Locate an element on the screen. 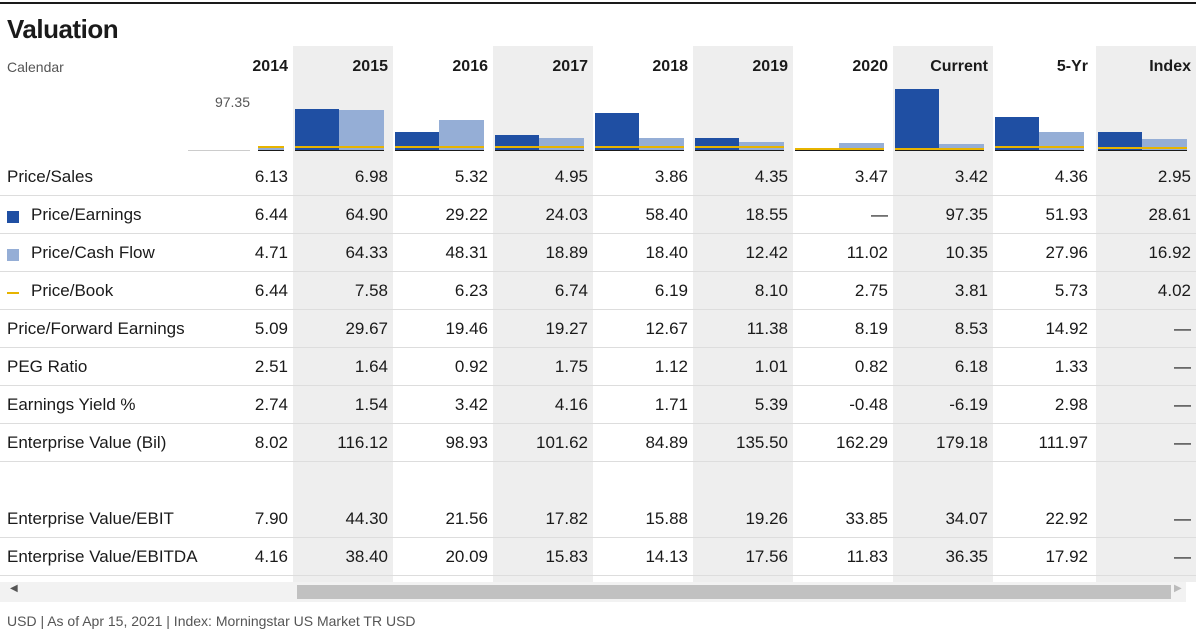  cell-2016: 21.56 is located at coordinates (466, 518).